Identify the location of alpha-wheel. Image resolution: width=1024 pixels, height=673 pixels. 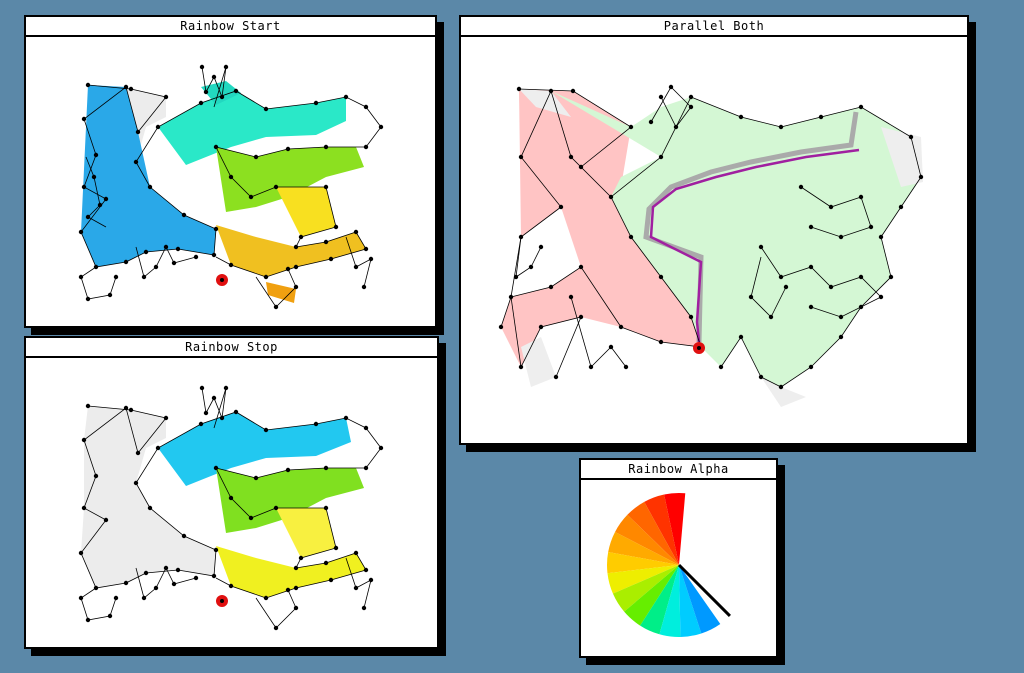
(669, 565).